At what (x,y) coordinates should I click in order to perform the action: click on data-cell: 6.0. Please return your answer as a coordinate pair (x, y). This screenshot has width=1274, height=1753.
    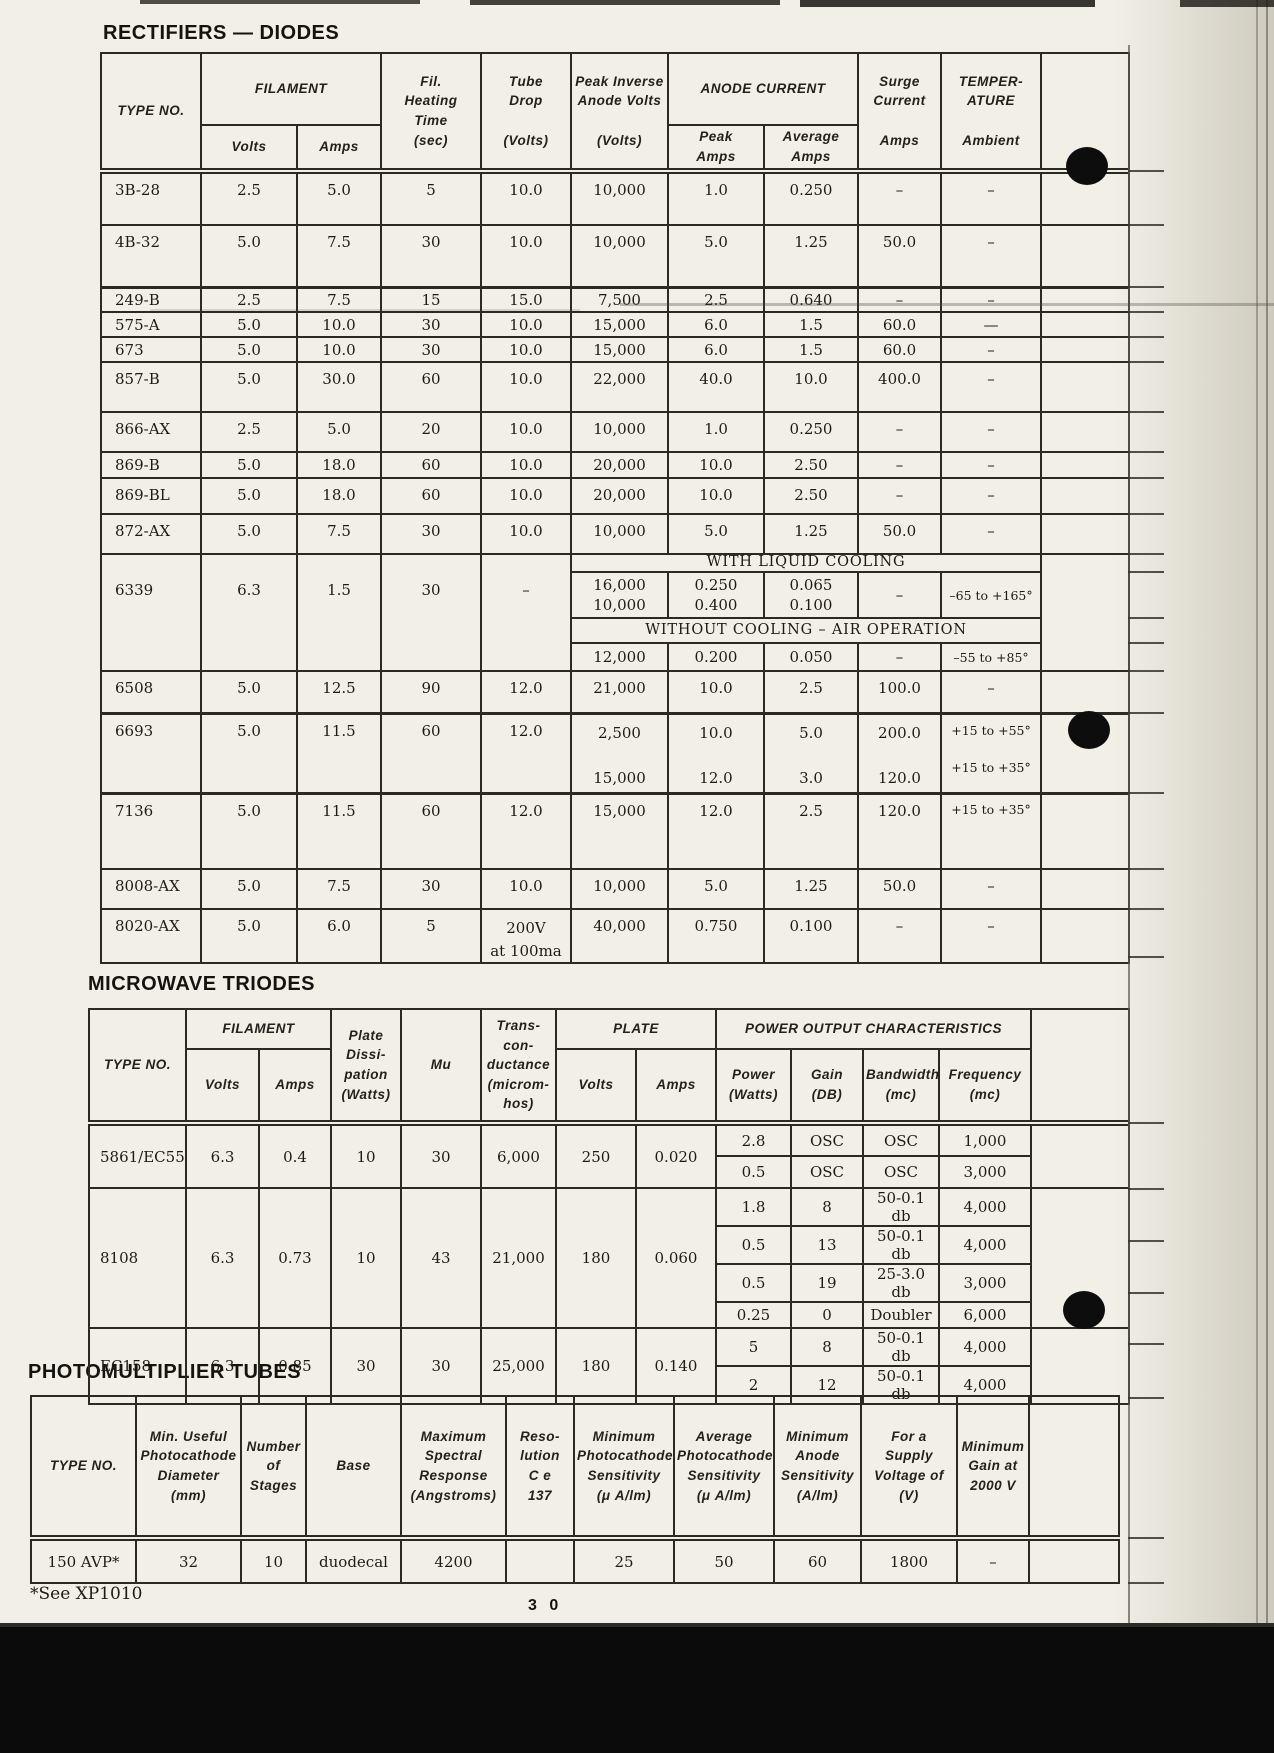
    Looking at the image, I should click on (339, 936).